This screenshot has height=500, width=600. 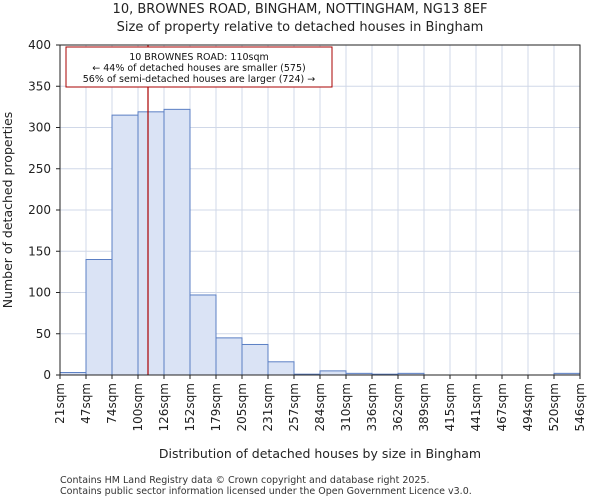 I want to click on x-tick-label: 284sqm, so click(x=320, y=407).